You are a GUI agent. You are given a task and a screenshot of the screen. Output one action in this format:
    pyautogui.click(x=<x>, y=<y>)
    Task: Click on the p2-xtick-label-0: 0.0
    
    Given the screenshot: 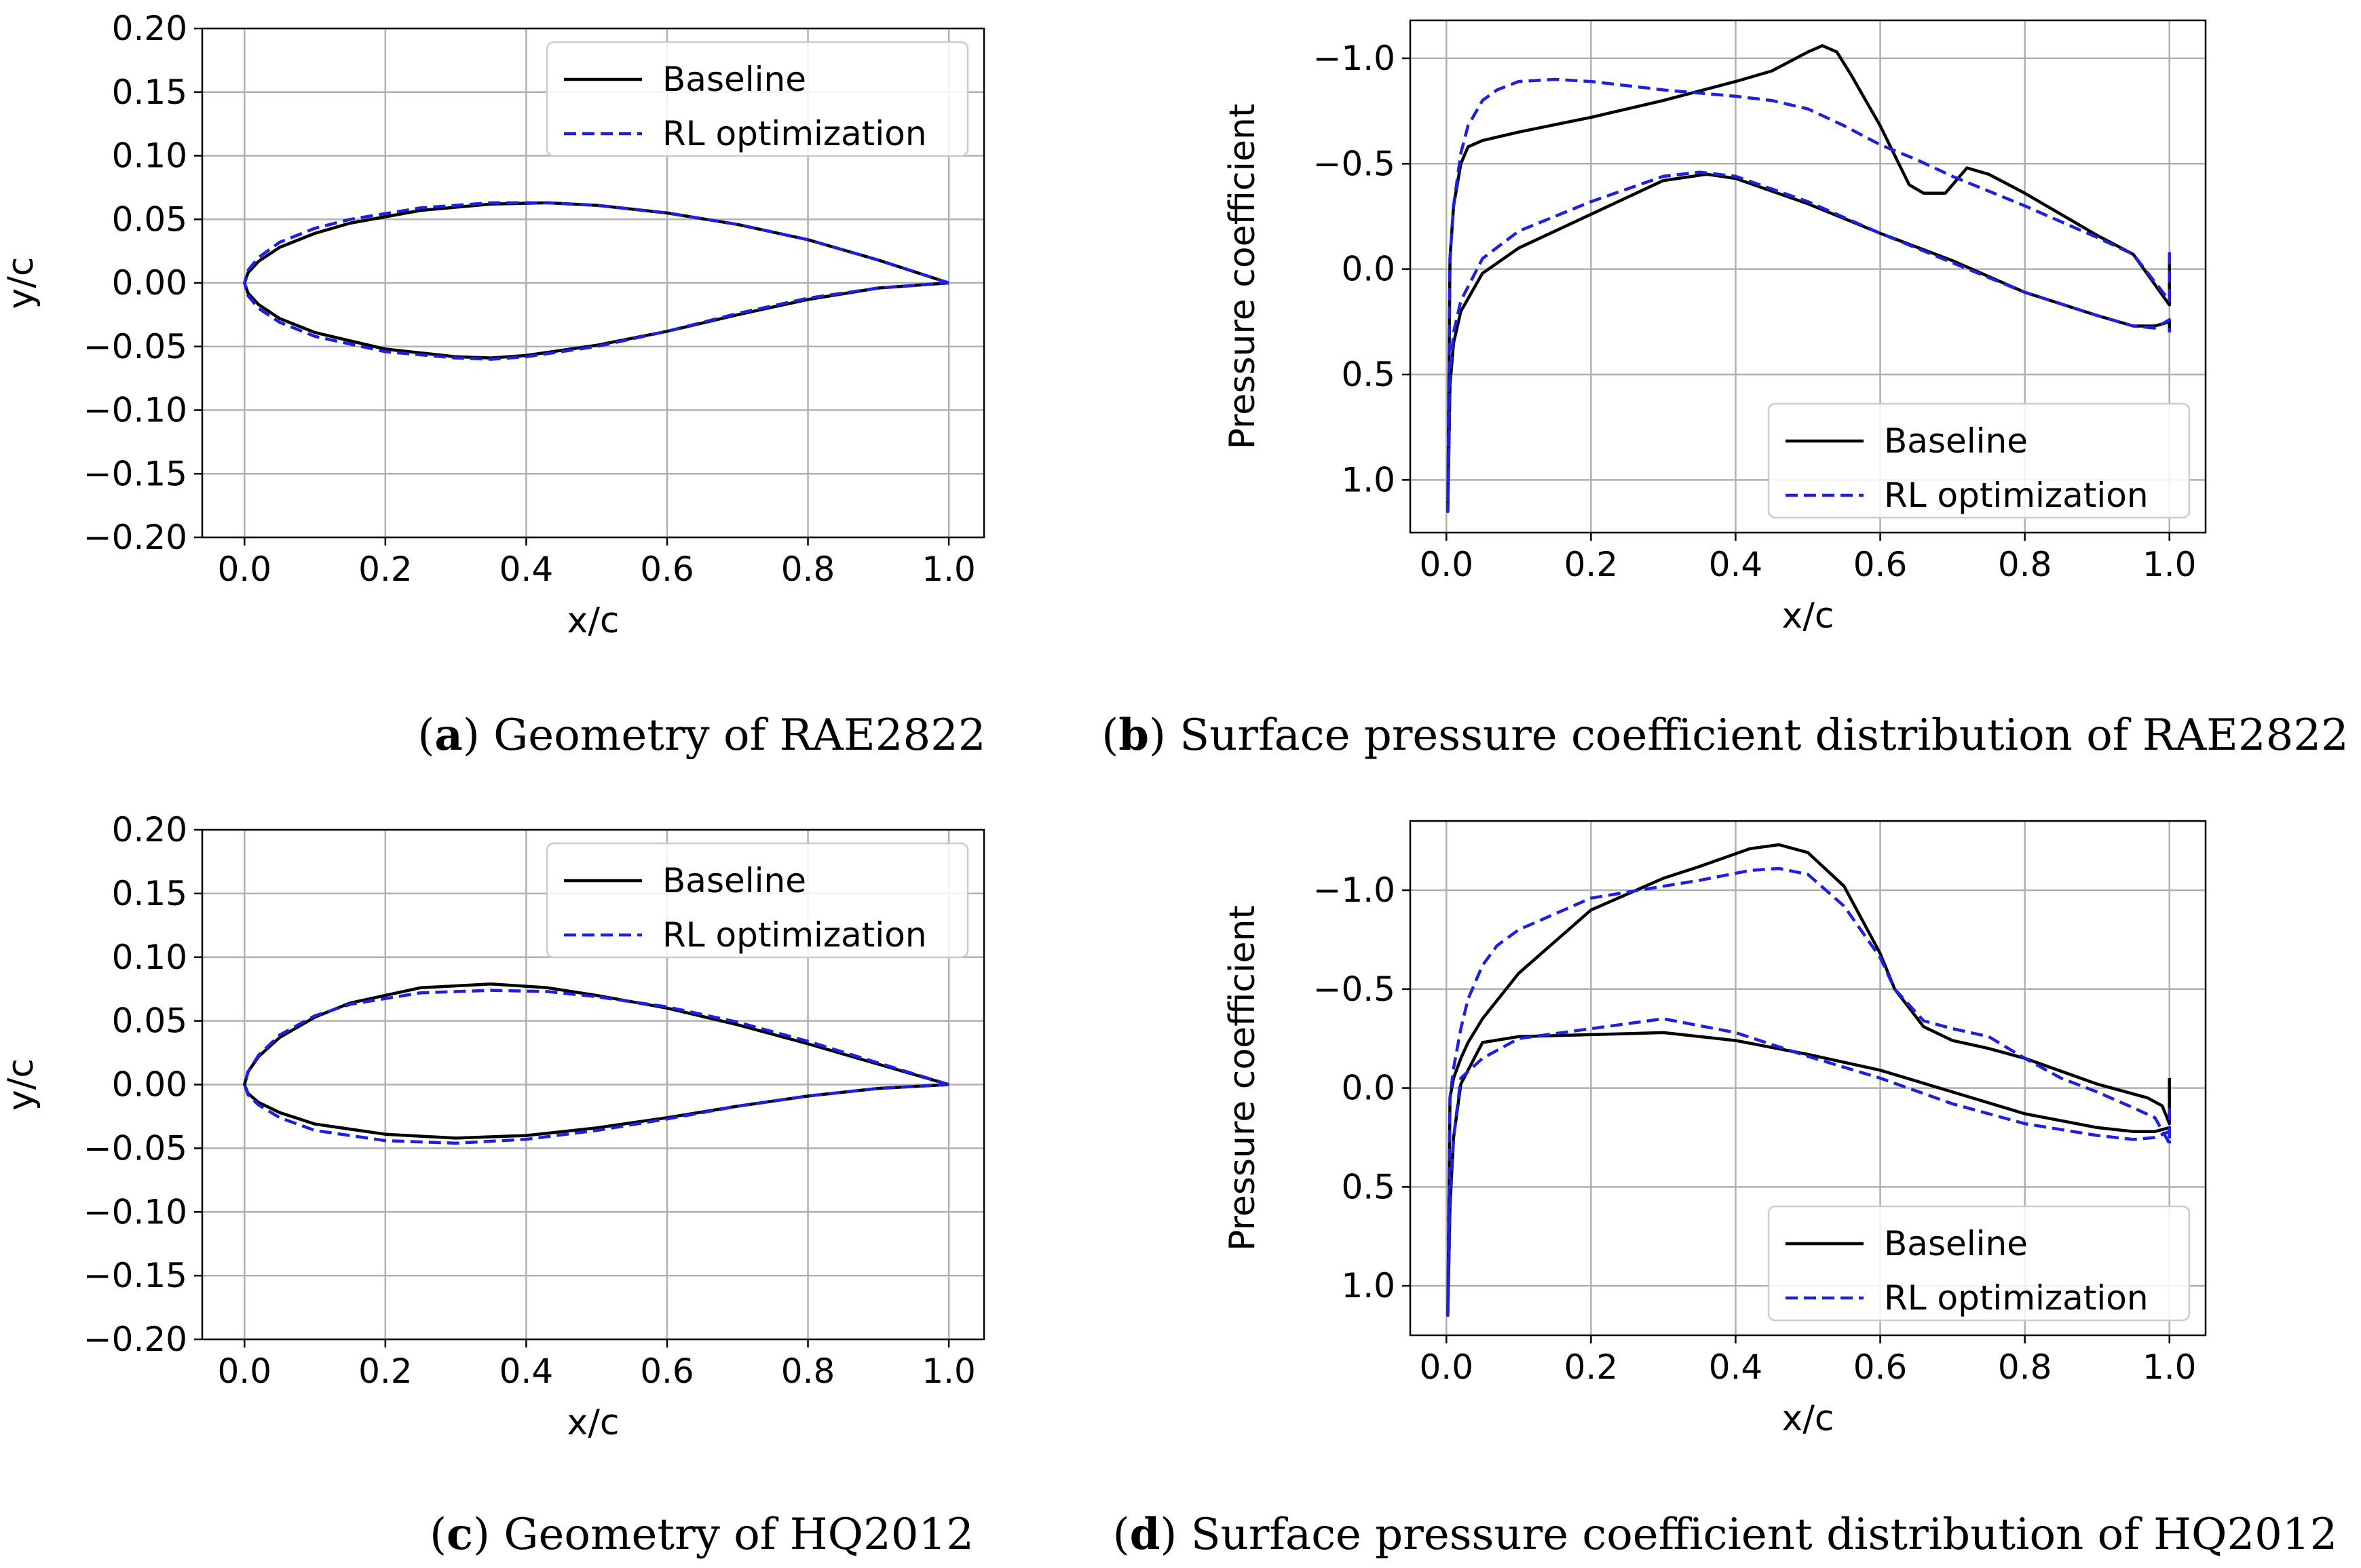 What is the action you would take?
    pyautogui.click(x=245, y=1371)
    